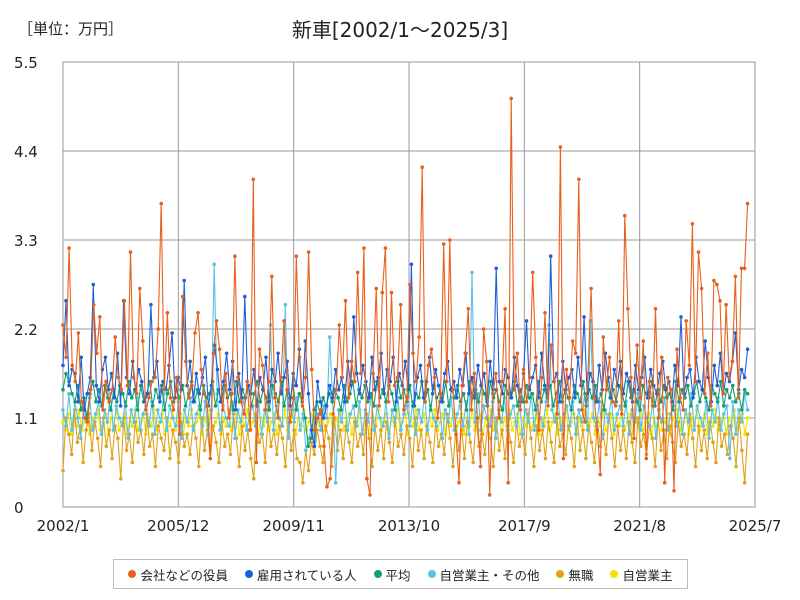 The width and height of the screenshot is (800, 600). What do you see at coordinates (405, 446) in the screenshot?
I see `series-line` at bounding box center [405, 446].